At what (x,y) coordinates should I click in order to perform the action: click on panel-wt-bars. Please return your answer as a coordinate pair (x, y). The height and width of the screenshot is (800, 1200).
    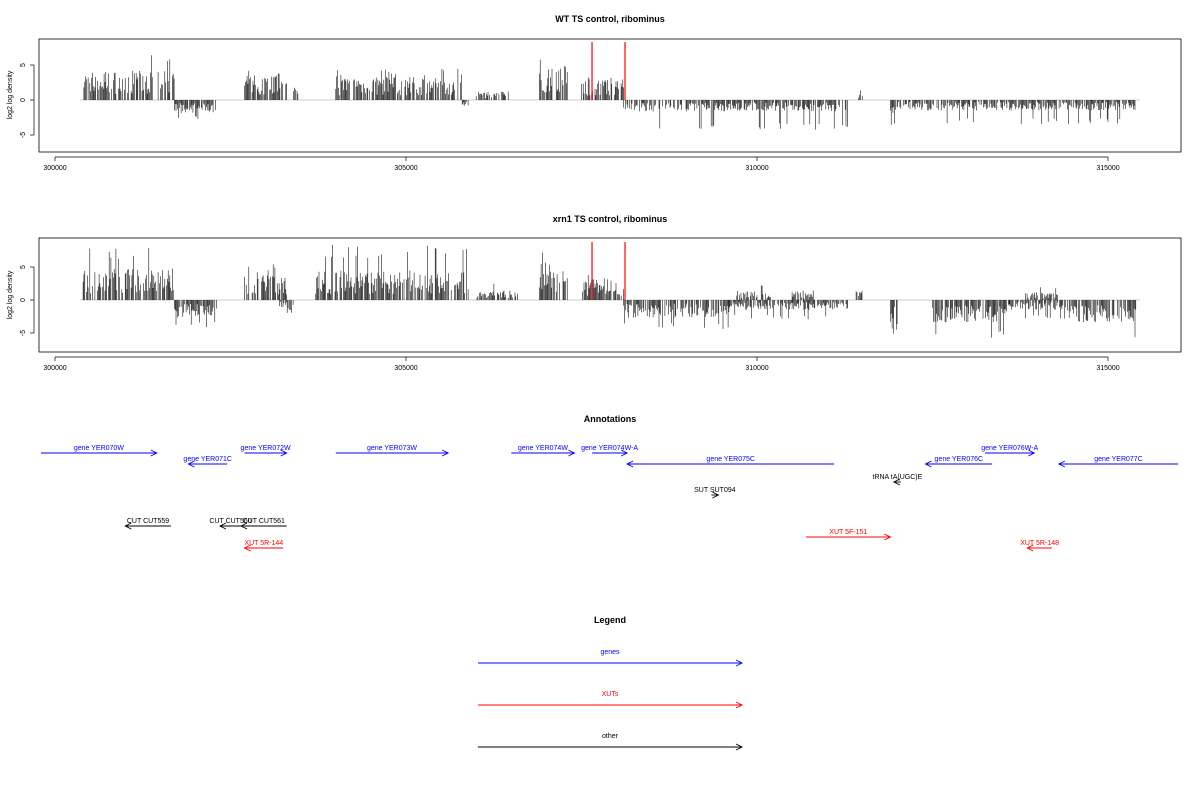
    Looking at the image, I should click on (609, 92).